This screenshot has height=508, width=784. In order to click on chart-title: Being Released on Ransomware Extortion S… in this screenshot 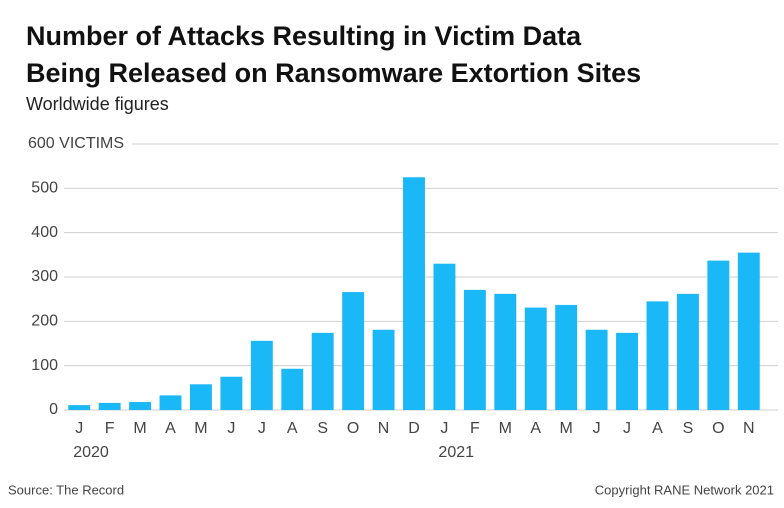, I will do `click(333, 73)`.